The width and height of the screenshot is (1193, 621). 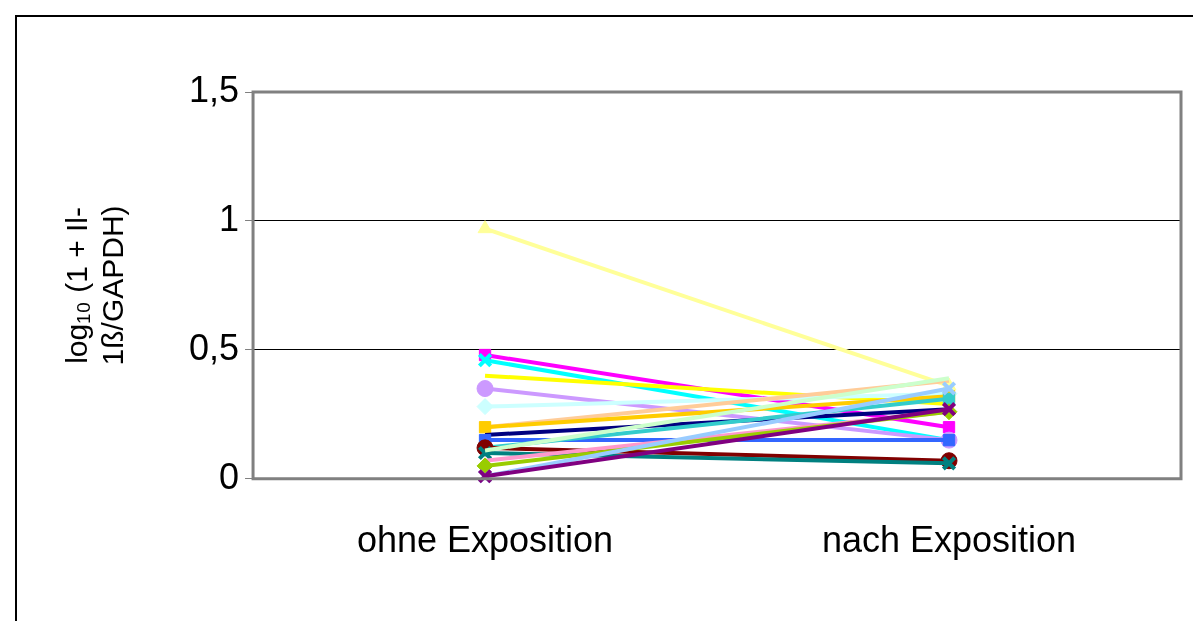 I want to click on x-tick-label: ohne Exposition, so click(x=485, y=540).